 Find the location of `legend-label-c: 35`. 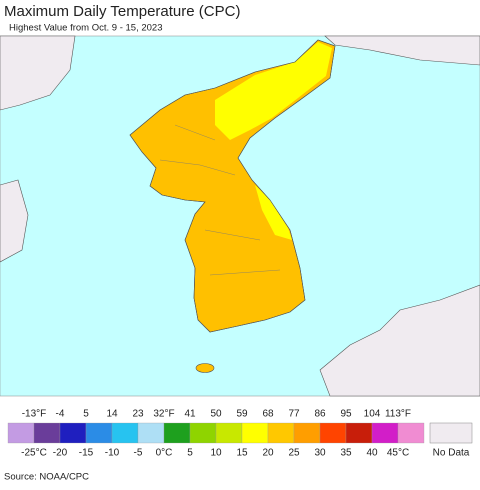

legend-label-c: 35 is located at coordinates (346, 453).